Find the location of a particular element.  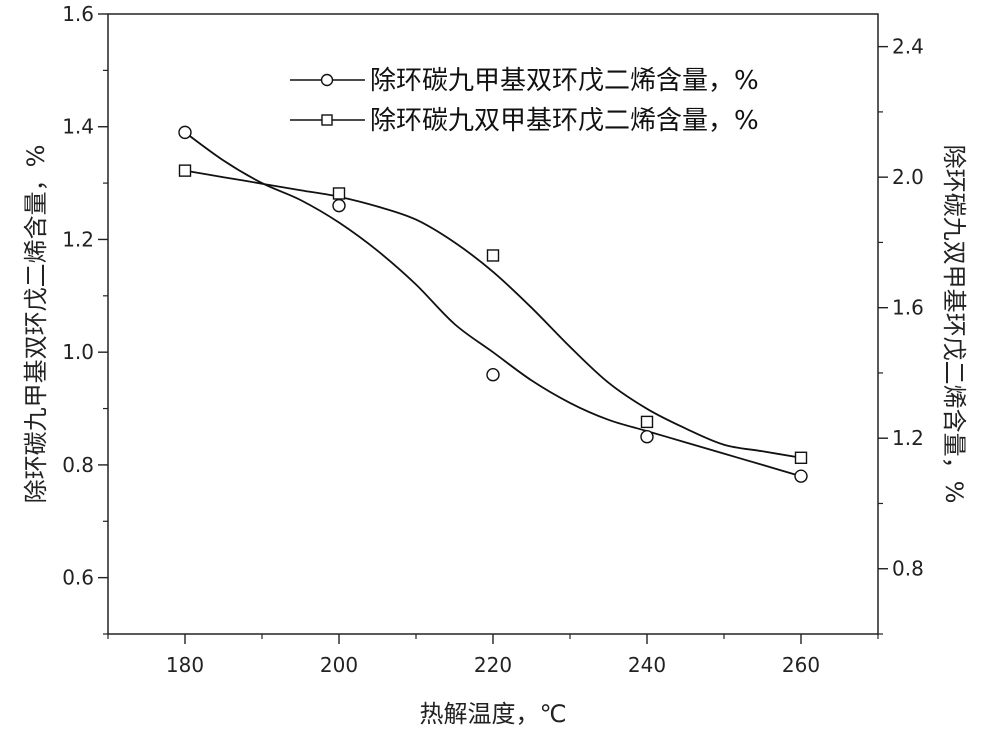

legend-square-marker is located at coordinates (327, 120).